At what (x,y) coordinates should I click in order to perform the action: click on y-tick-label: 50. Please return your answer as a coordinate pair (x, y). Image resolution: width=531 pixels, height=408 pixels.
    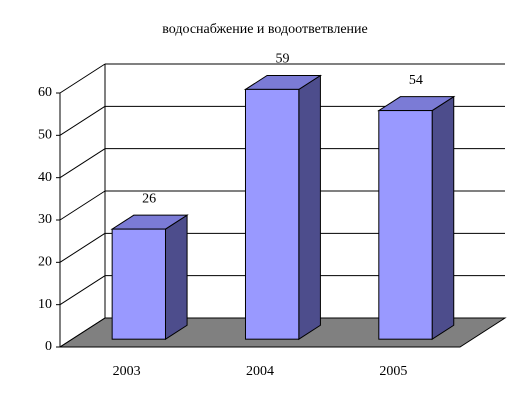
    Looking at the image, I should click on (45, 135).